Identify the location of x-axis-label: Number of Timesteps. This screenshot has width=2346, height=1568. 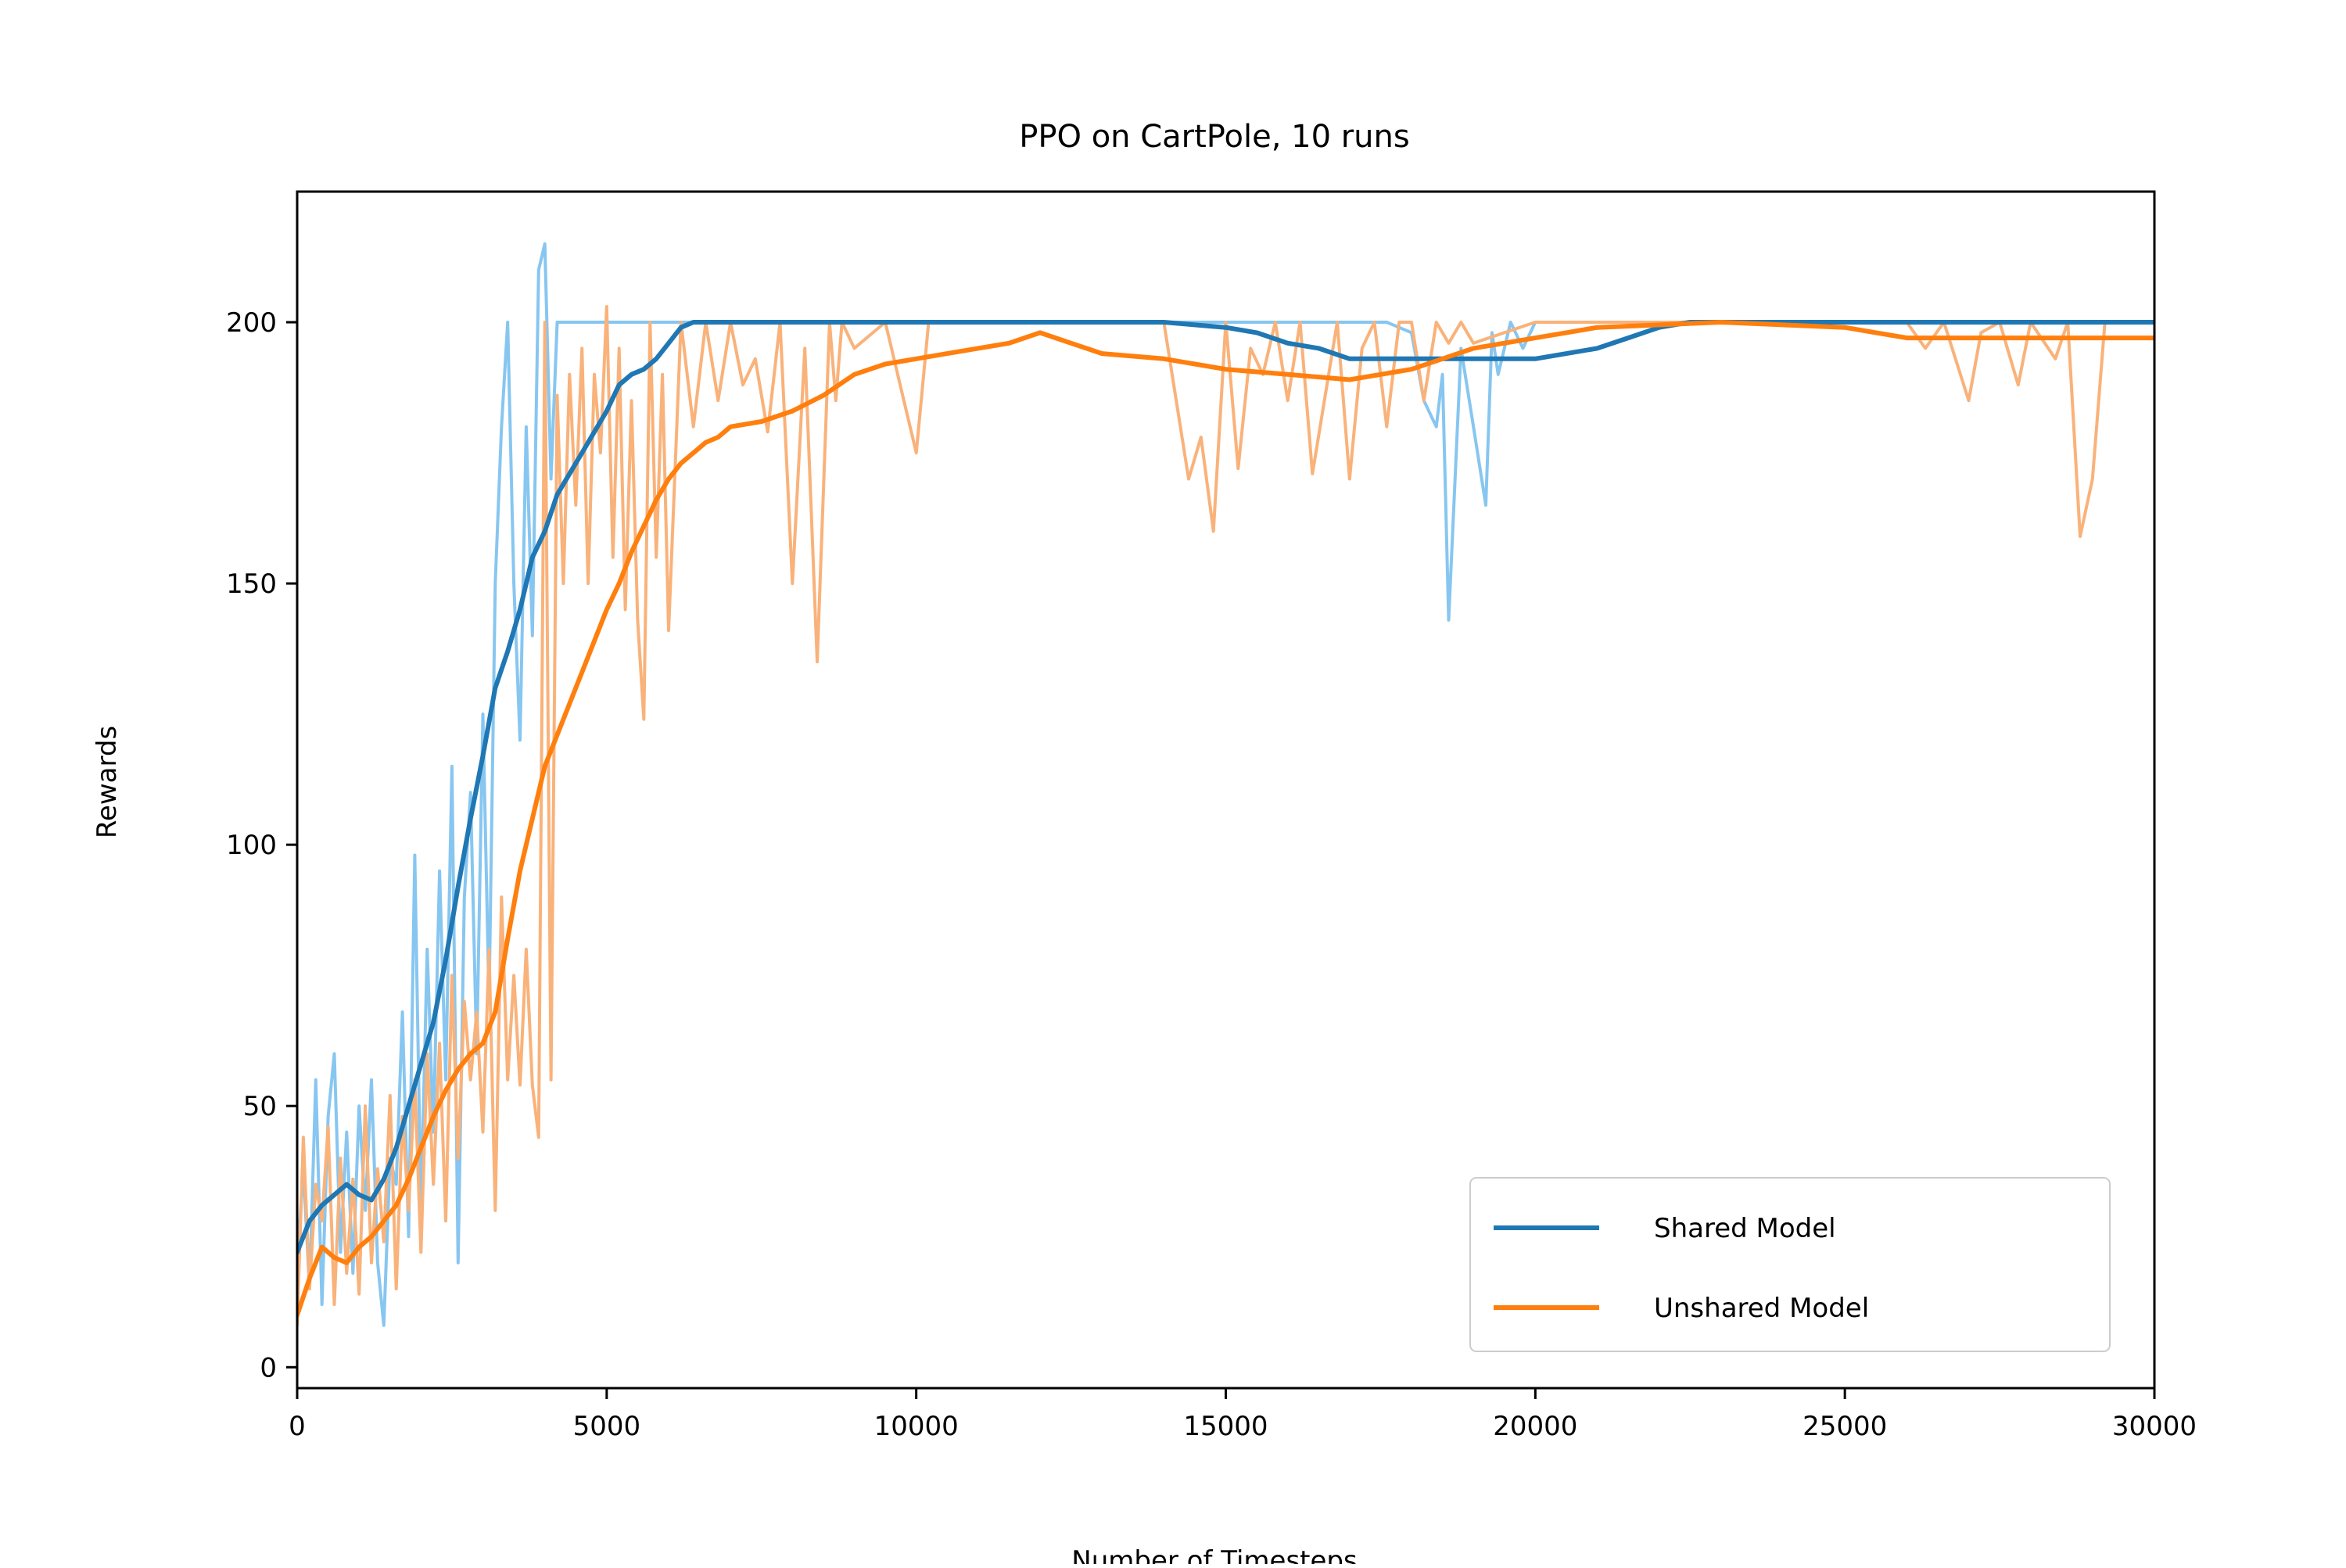
(1214, 1554).